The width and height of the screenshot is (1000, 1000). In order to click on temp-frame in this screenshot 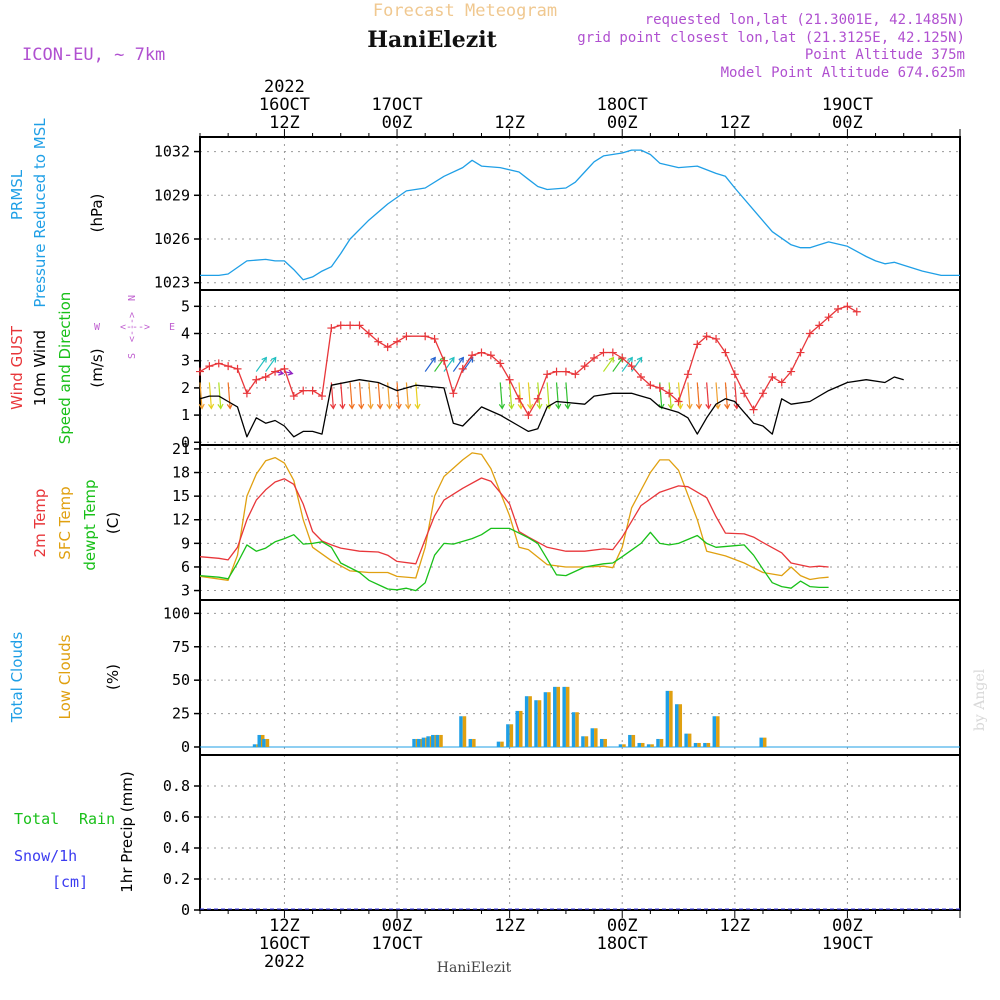, I will do `click(580, 522)`.